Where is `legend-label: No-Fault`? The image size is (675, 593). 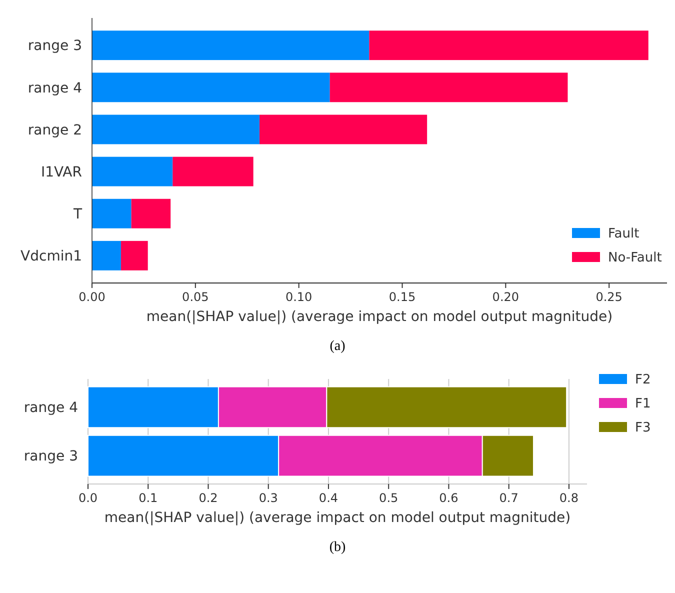
legend-label: No-Fault is located at coordinates (635, 258).